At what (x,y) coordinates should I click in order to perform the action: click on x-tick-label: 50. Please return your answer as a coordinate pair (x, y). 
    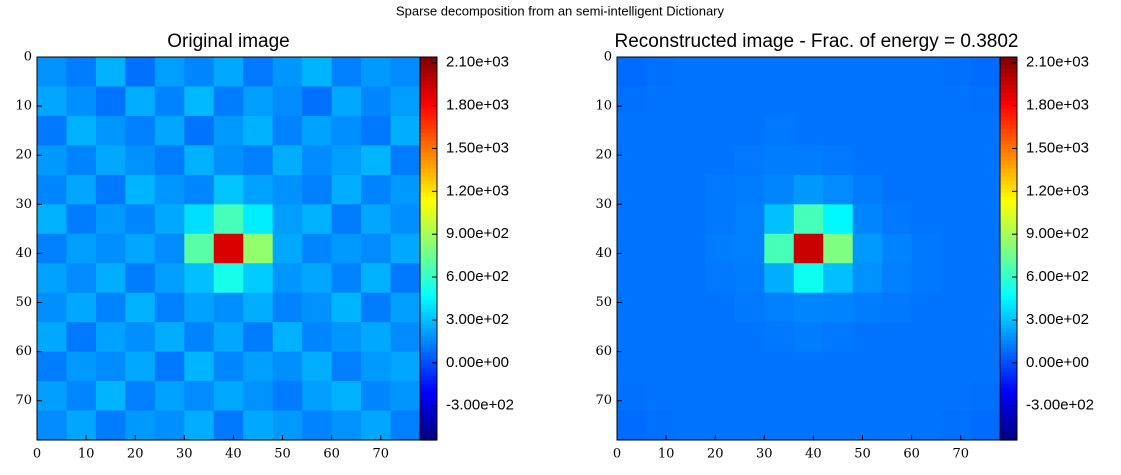
    Looking at the image, I should click on (282, 454).